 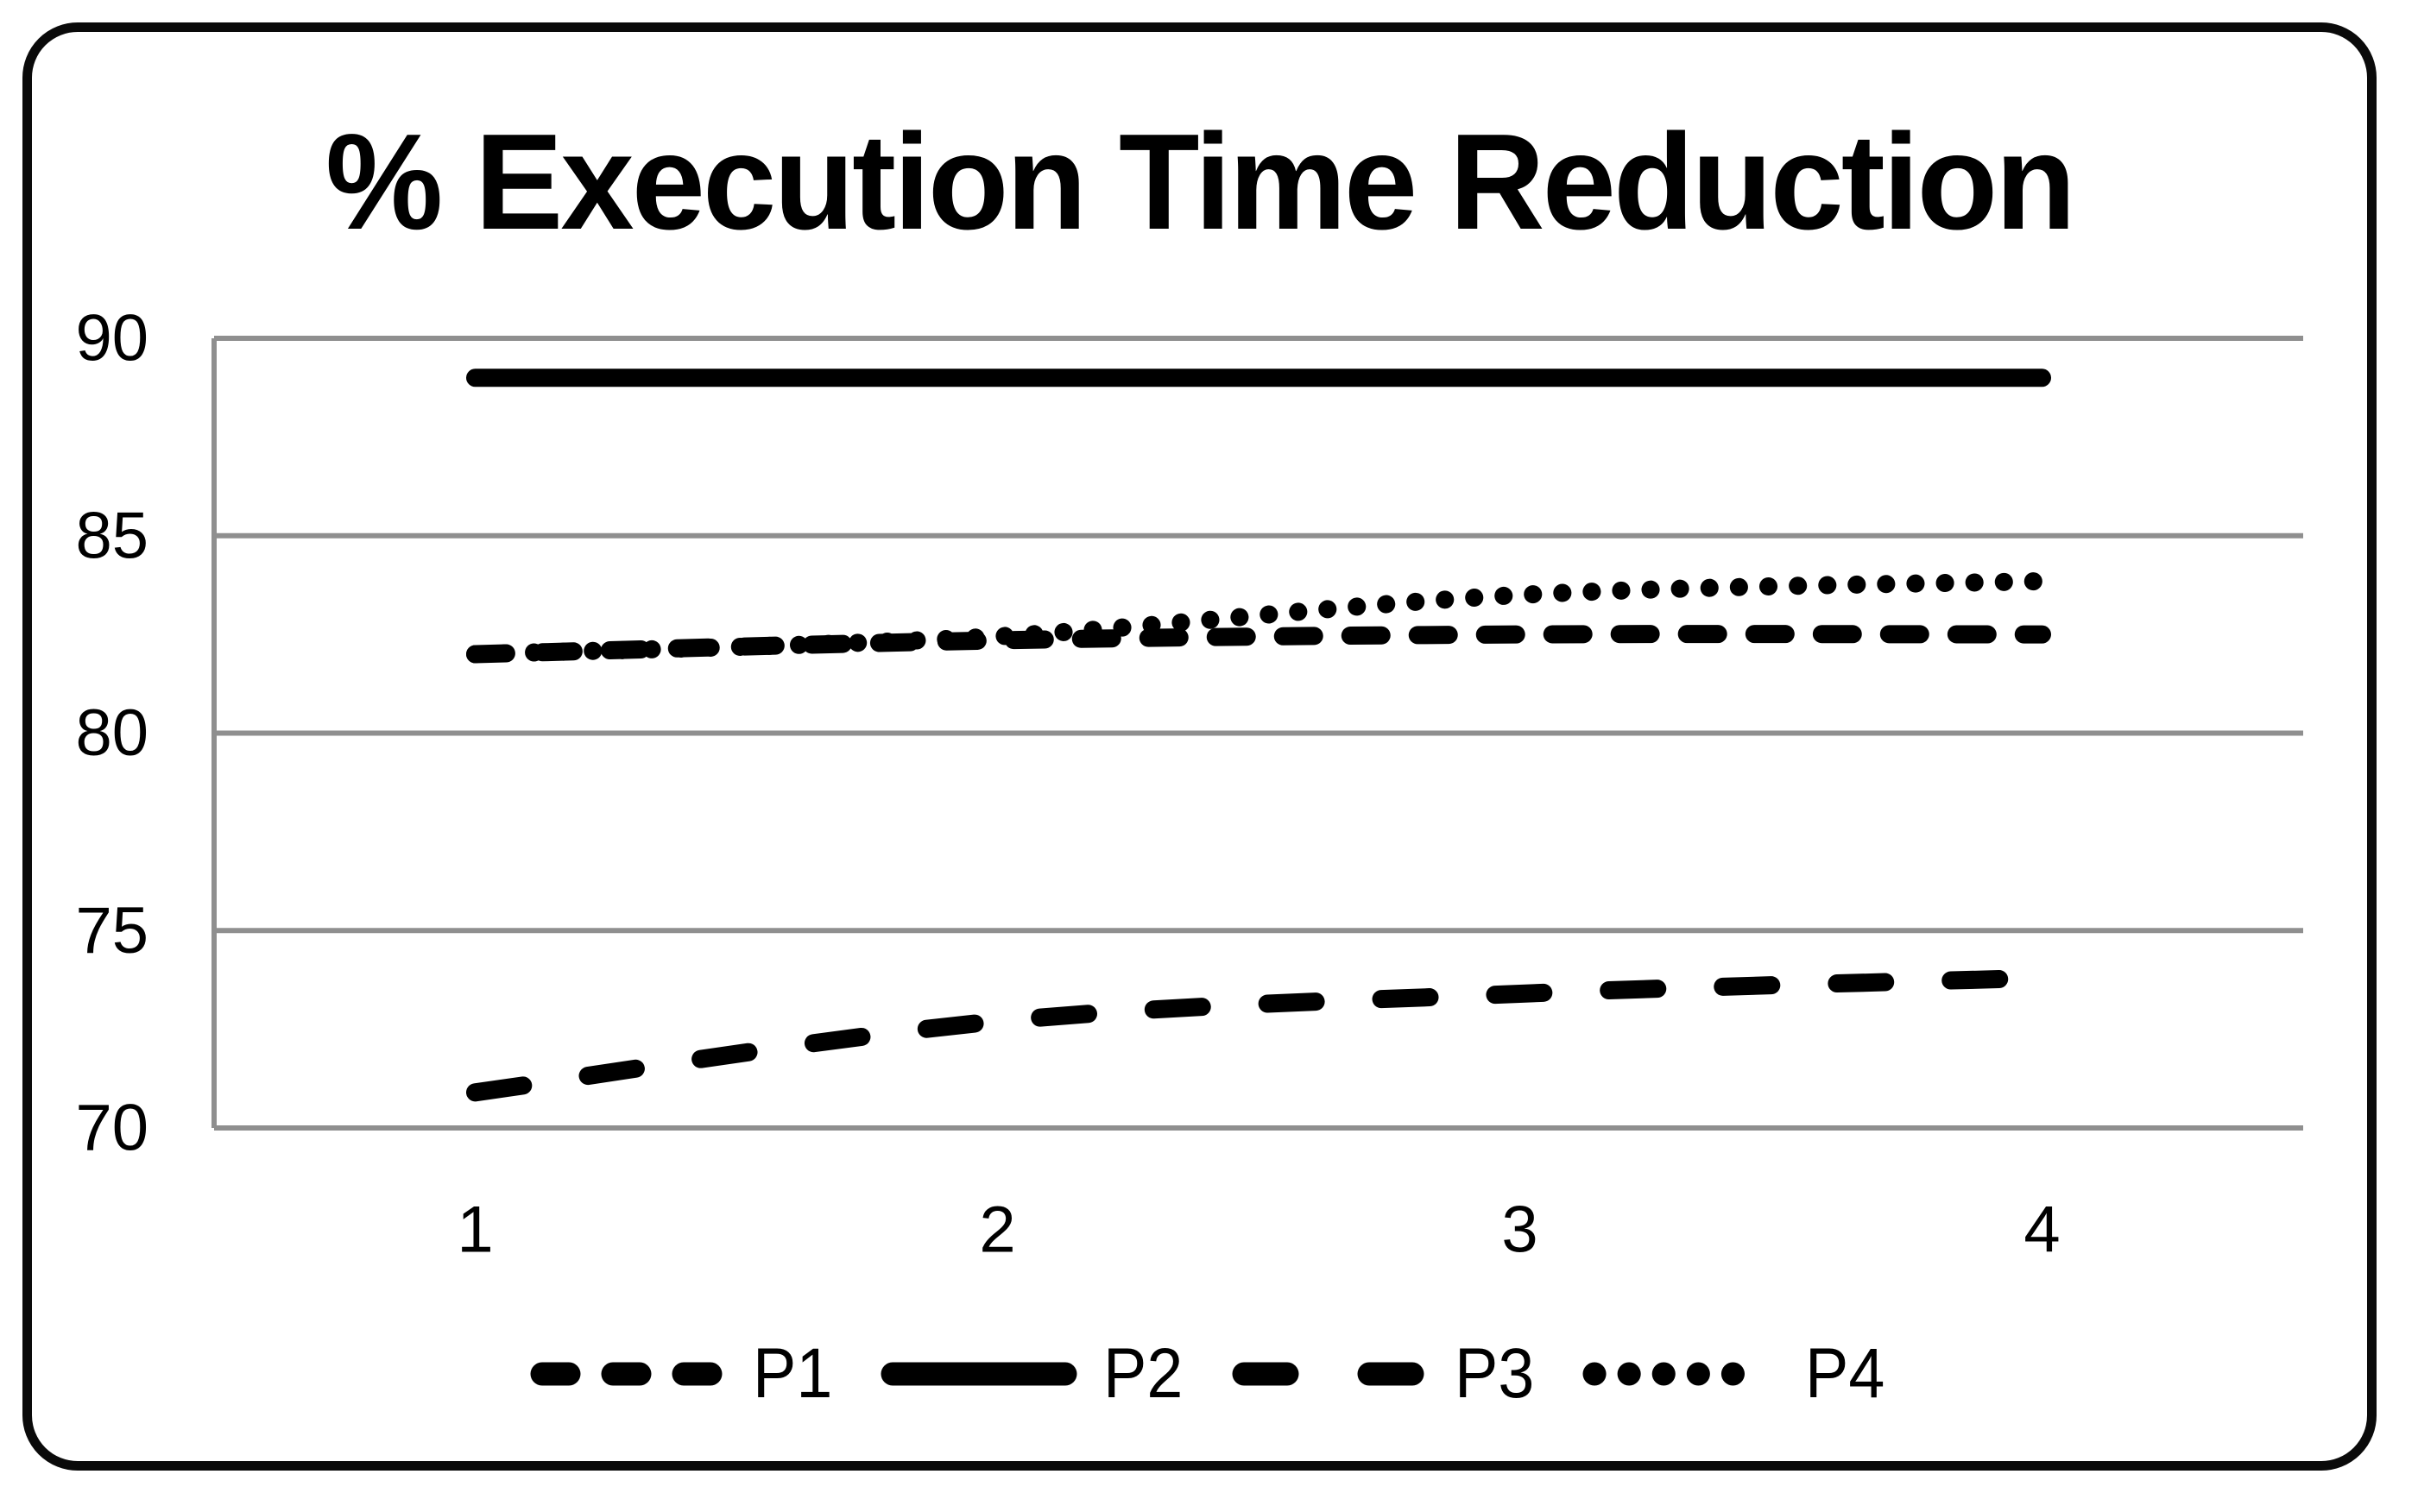 I want to click on x-tick-label-1: 1, so click(x=475, y=1231).